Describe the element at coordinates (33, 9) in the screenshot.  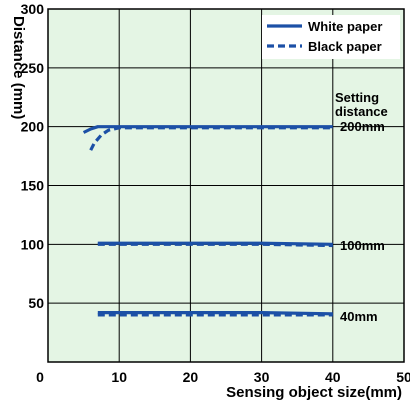
I see `y-tick-label: 300` at that location.